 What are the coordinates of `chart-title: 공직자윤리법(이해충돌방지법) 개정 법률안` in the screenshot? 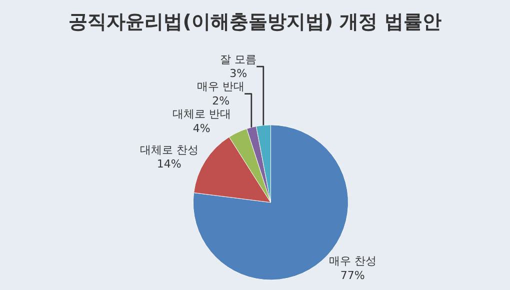 It's located at (255, 21).